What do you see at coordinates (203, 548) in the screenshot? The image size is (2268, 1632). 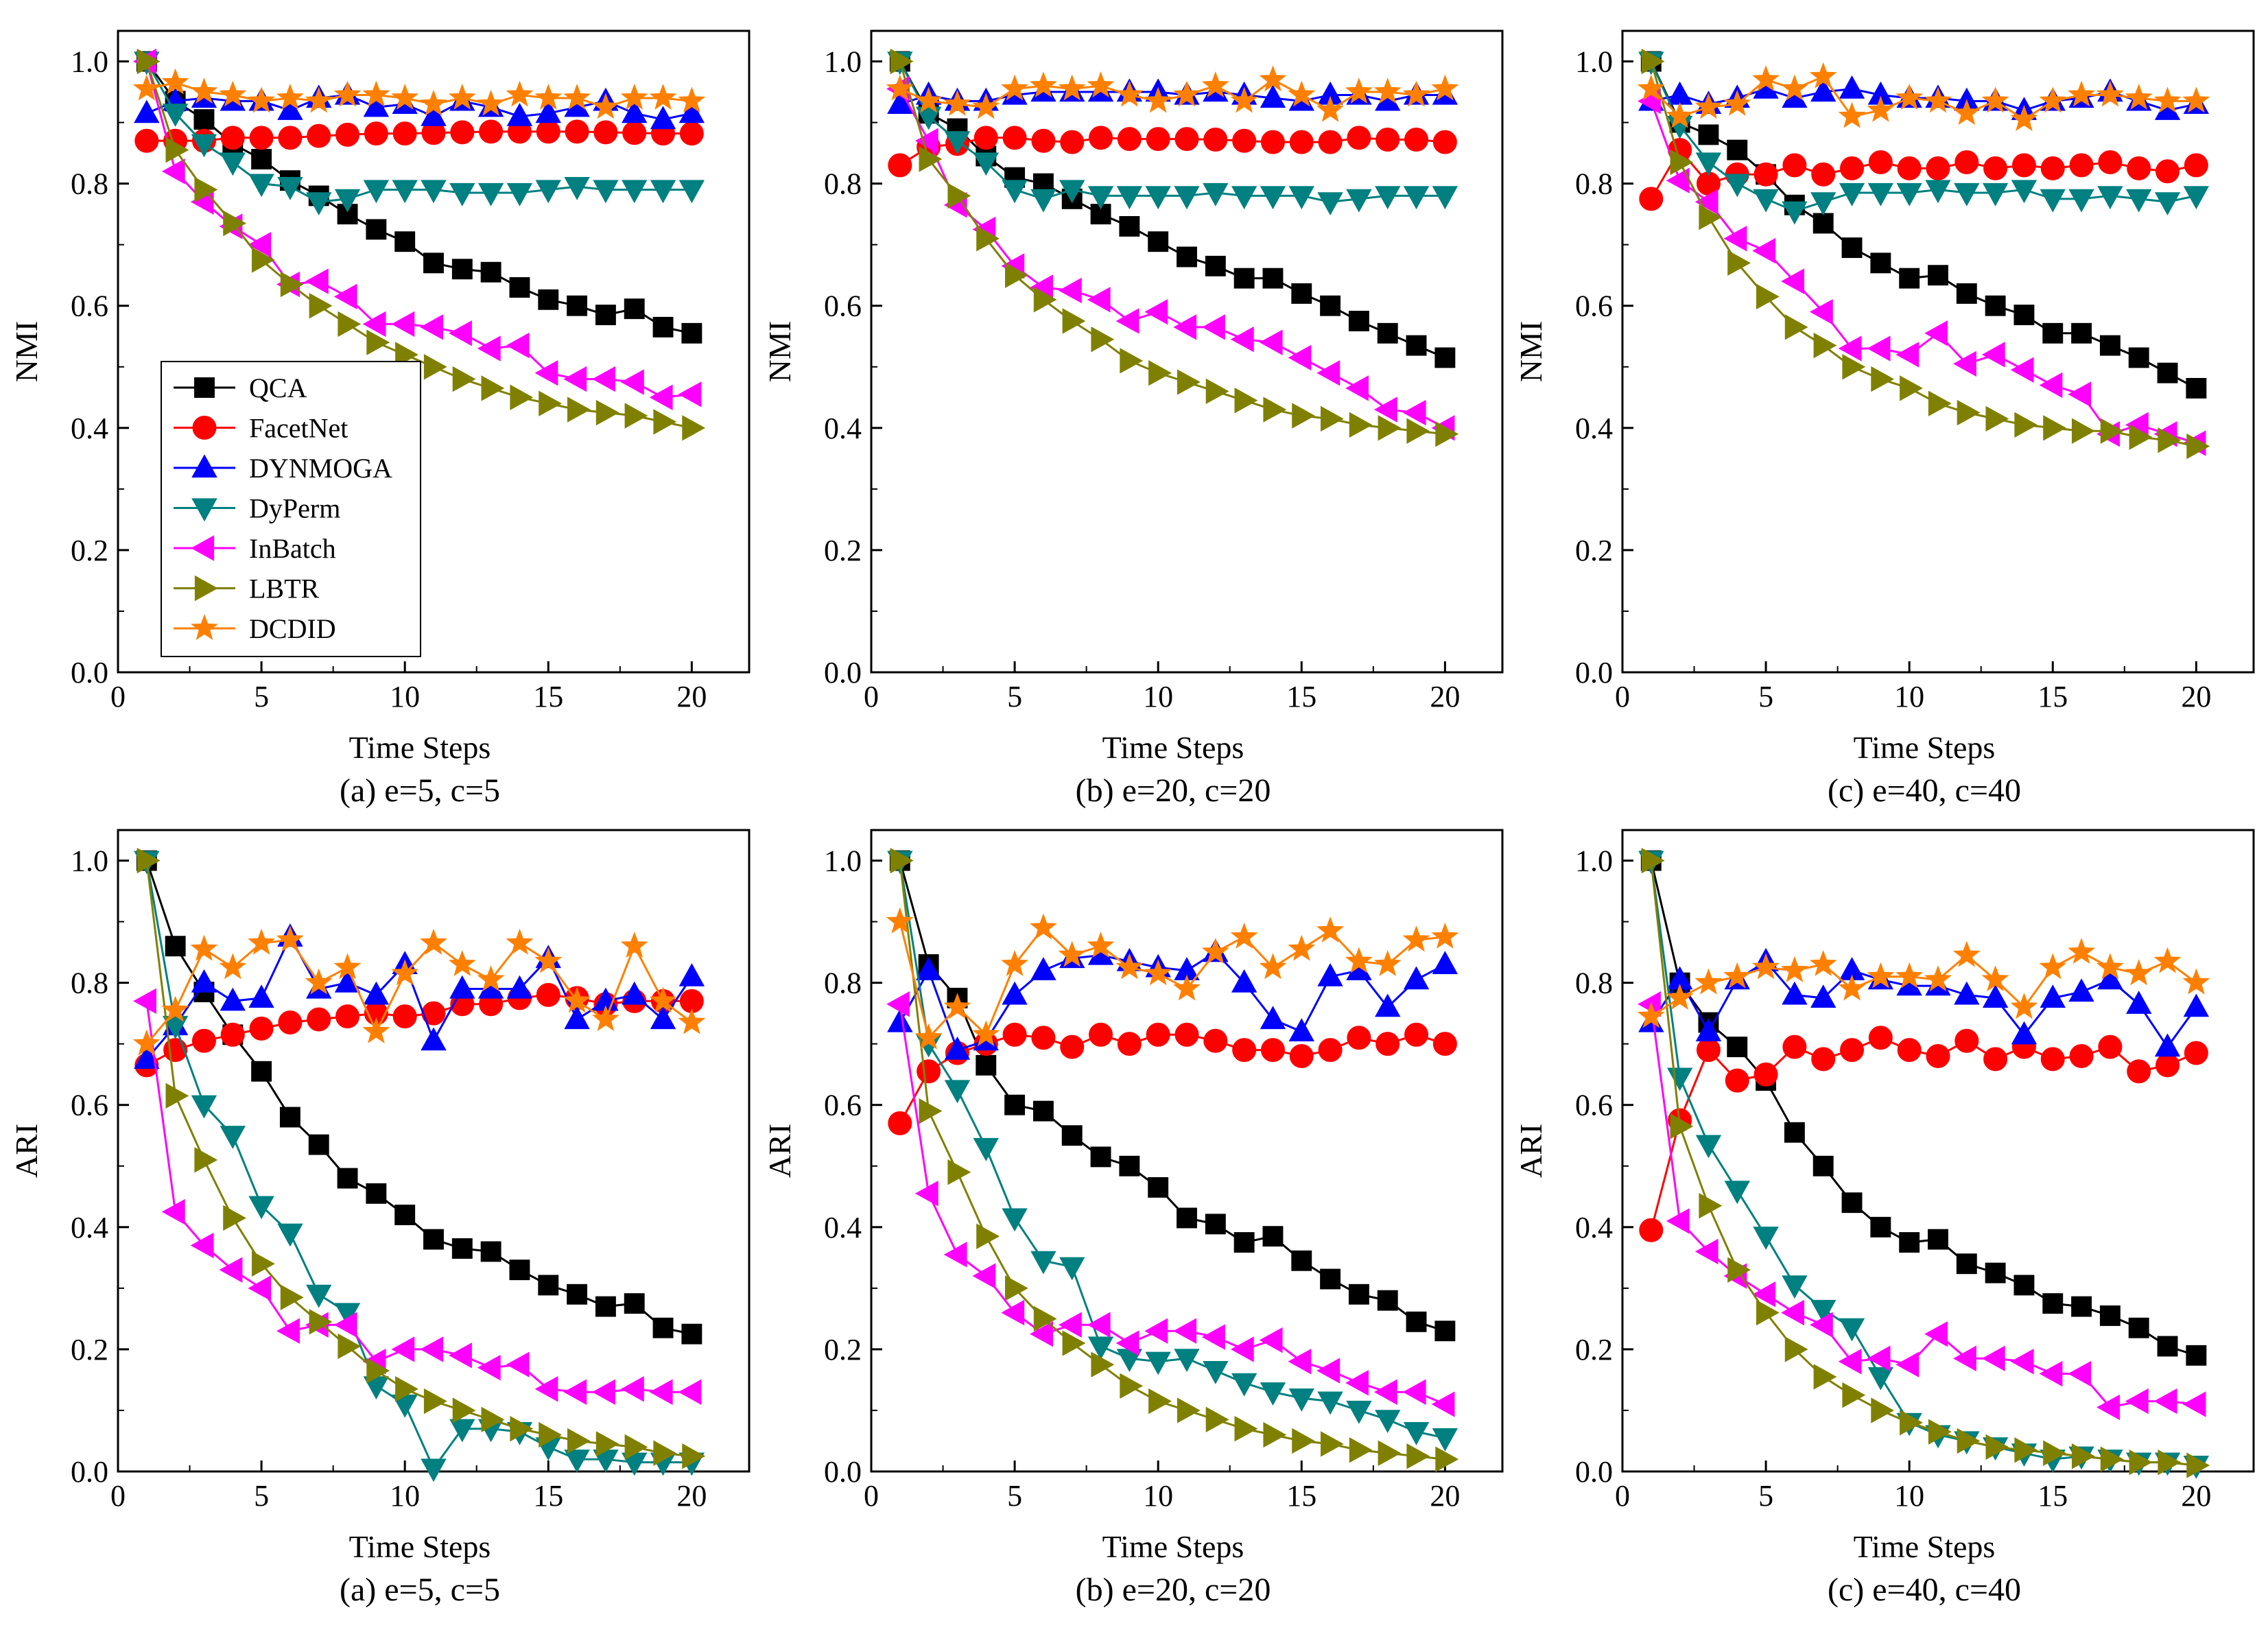 I see `legend-marker` at bounding box center [203, 548].